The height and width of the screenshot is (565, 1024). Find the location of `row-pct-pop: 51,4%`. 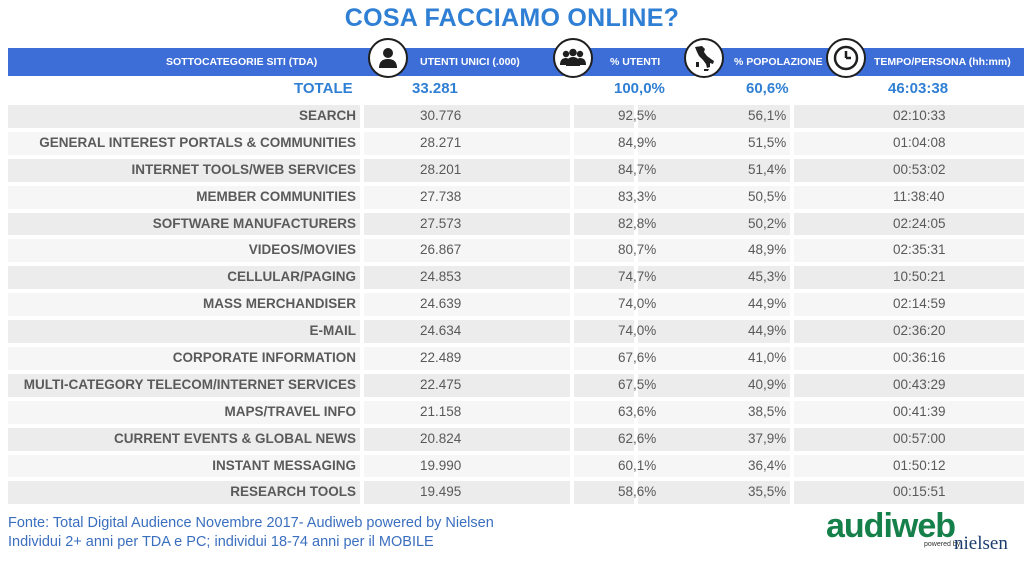

row-pct-pop: 51,4% is located at coordinates (767, 169).